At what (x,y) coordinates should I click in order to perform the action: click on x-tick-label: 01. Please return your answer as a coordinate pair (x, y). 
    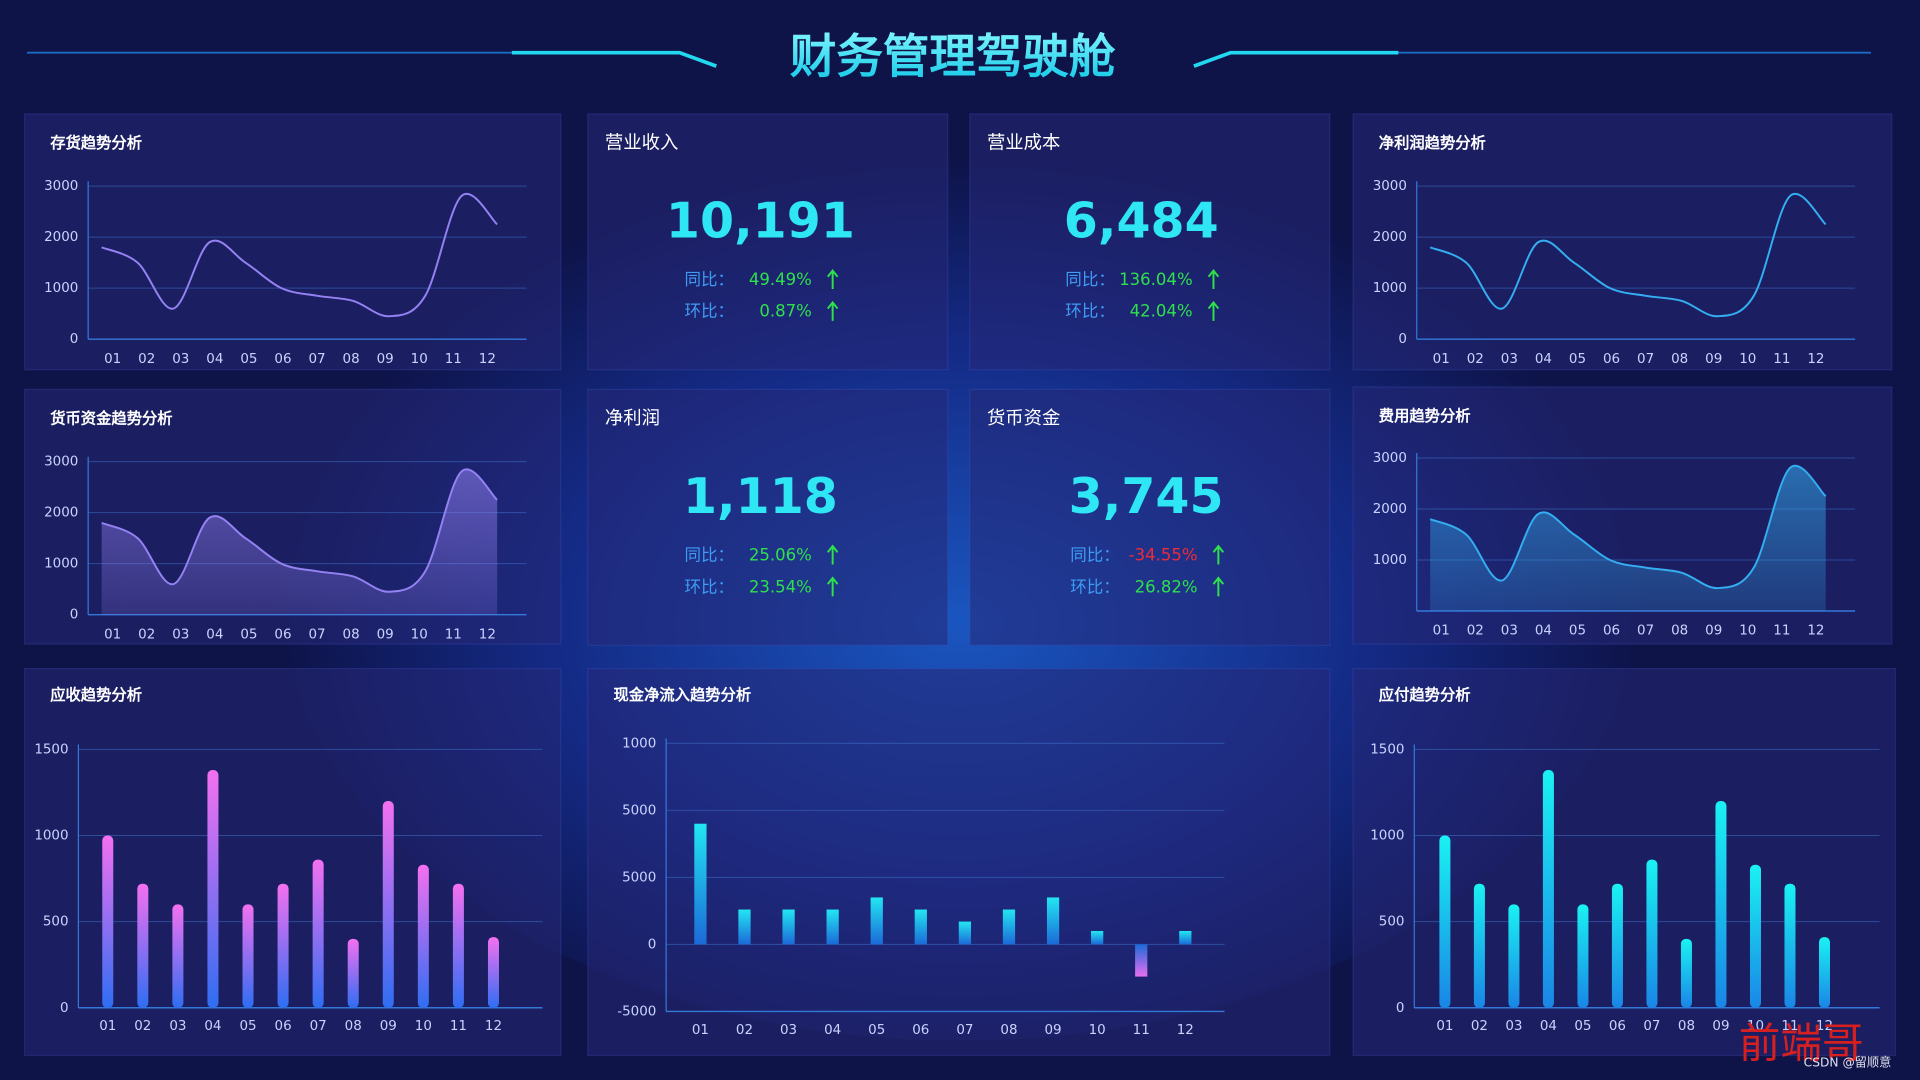
    Looking at the image, I should click on (1441, 359).